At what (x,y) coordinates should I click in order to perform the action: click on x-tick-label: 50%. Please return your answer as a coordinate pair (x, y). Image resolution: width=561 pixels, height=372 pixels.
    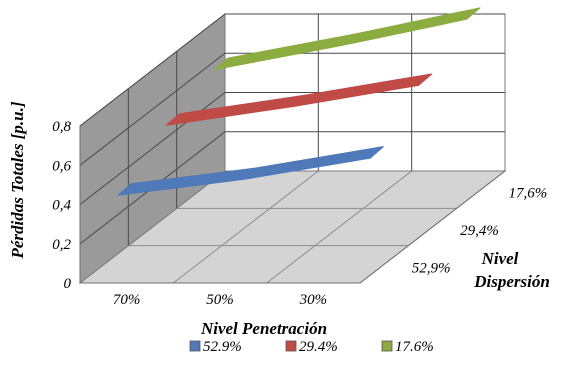
    Looking at the image, I should click on (220, 300).